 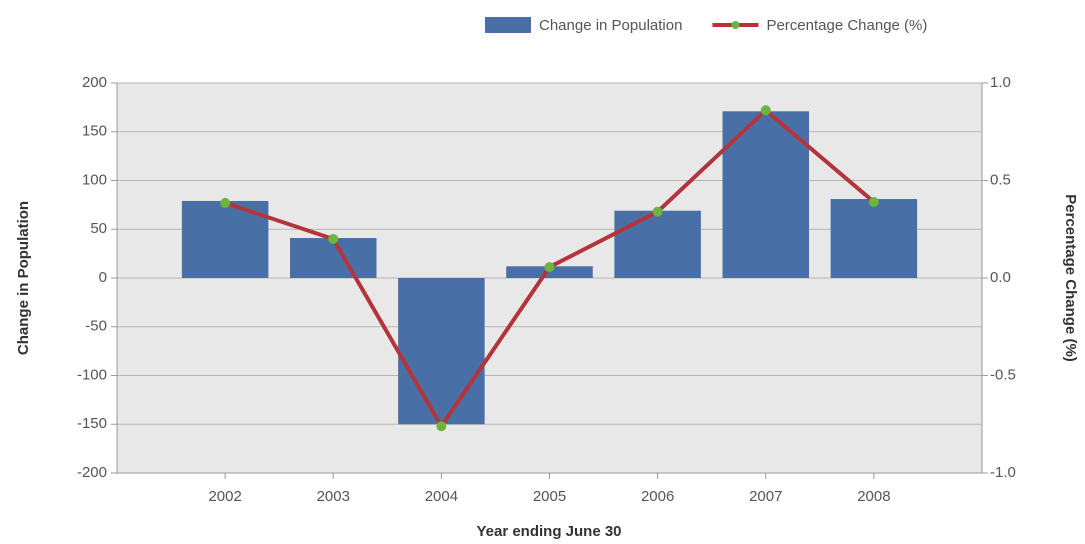 I want to click on x-tick-label: 2008, so click(x=873, y=496).